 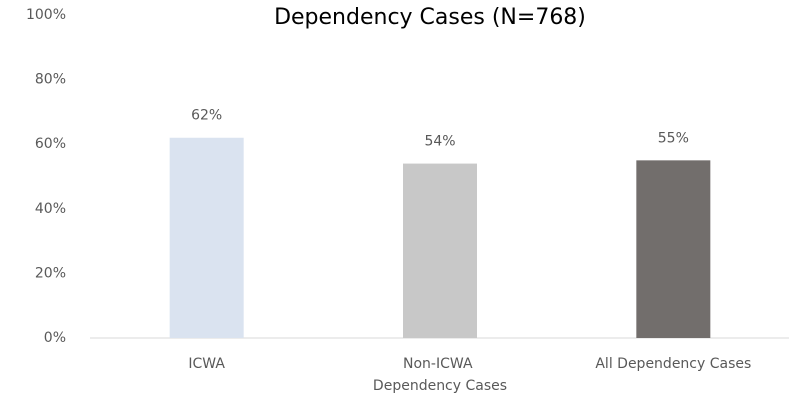 What do you see at coordinates (430, 17) in the screenshot?
I see `chart-title: Dependency Cases (N=768)` at bounding box center [430, 17].